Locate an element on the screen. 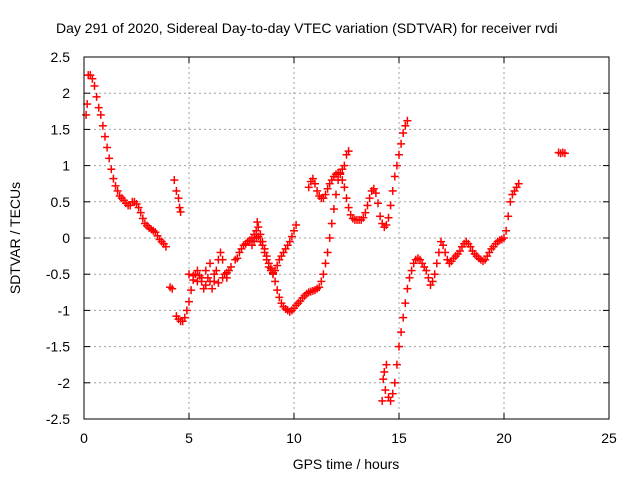 The width and height of the screenshot is (640, 480). y-tick-label: 0.5 is located at coordinates (61, 202).